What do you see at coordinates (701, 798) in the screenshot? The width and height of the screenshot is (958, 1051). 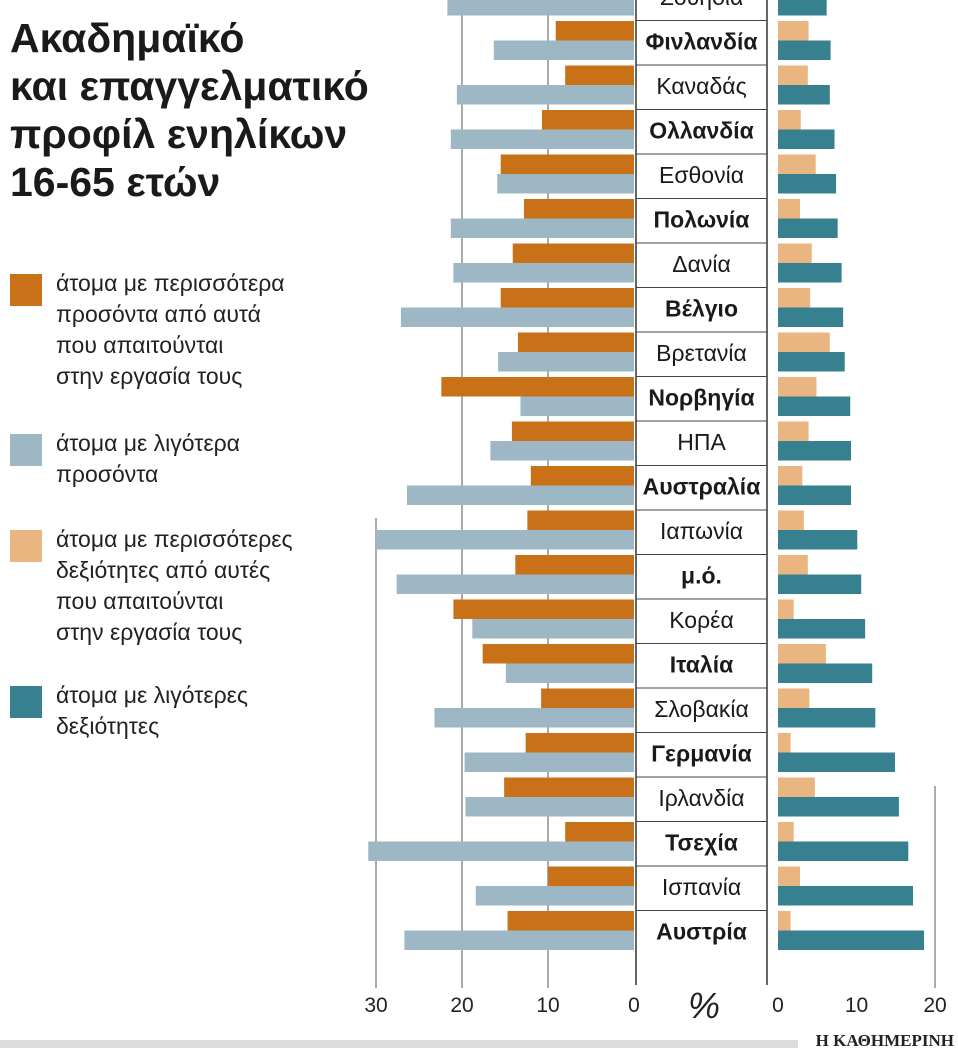 I see `category-label: Ιρλανδία` at bounding box center [701, 798].